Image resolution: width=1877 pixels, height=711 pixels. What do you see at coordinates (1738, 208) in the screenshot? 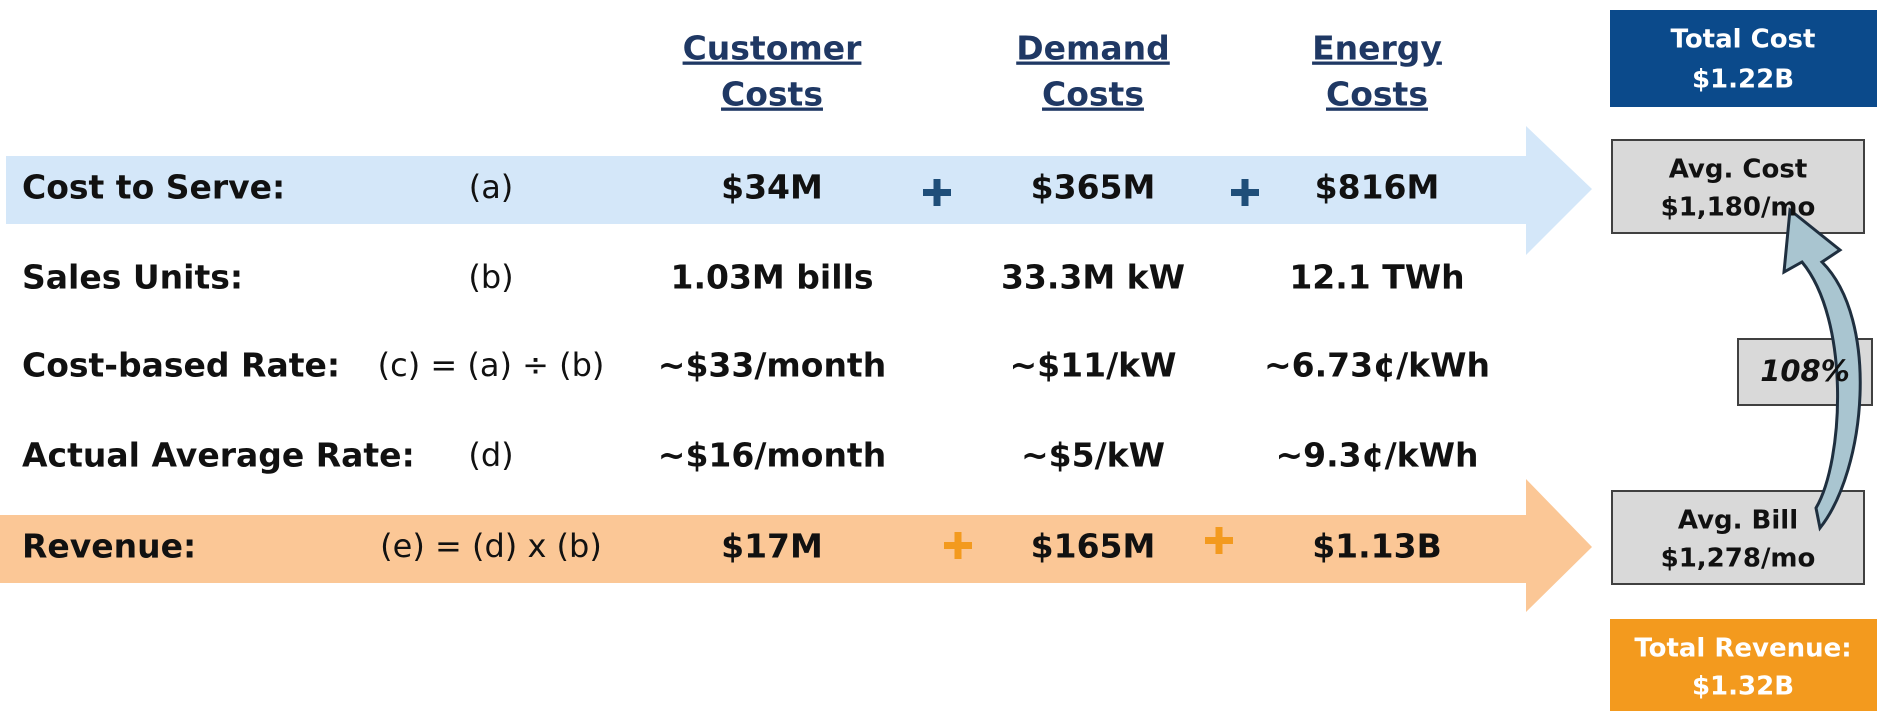
I see `box-value: $1,180/mo` at bounding box center [1738, 208].